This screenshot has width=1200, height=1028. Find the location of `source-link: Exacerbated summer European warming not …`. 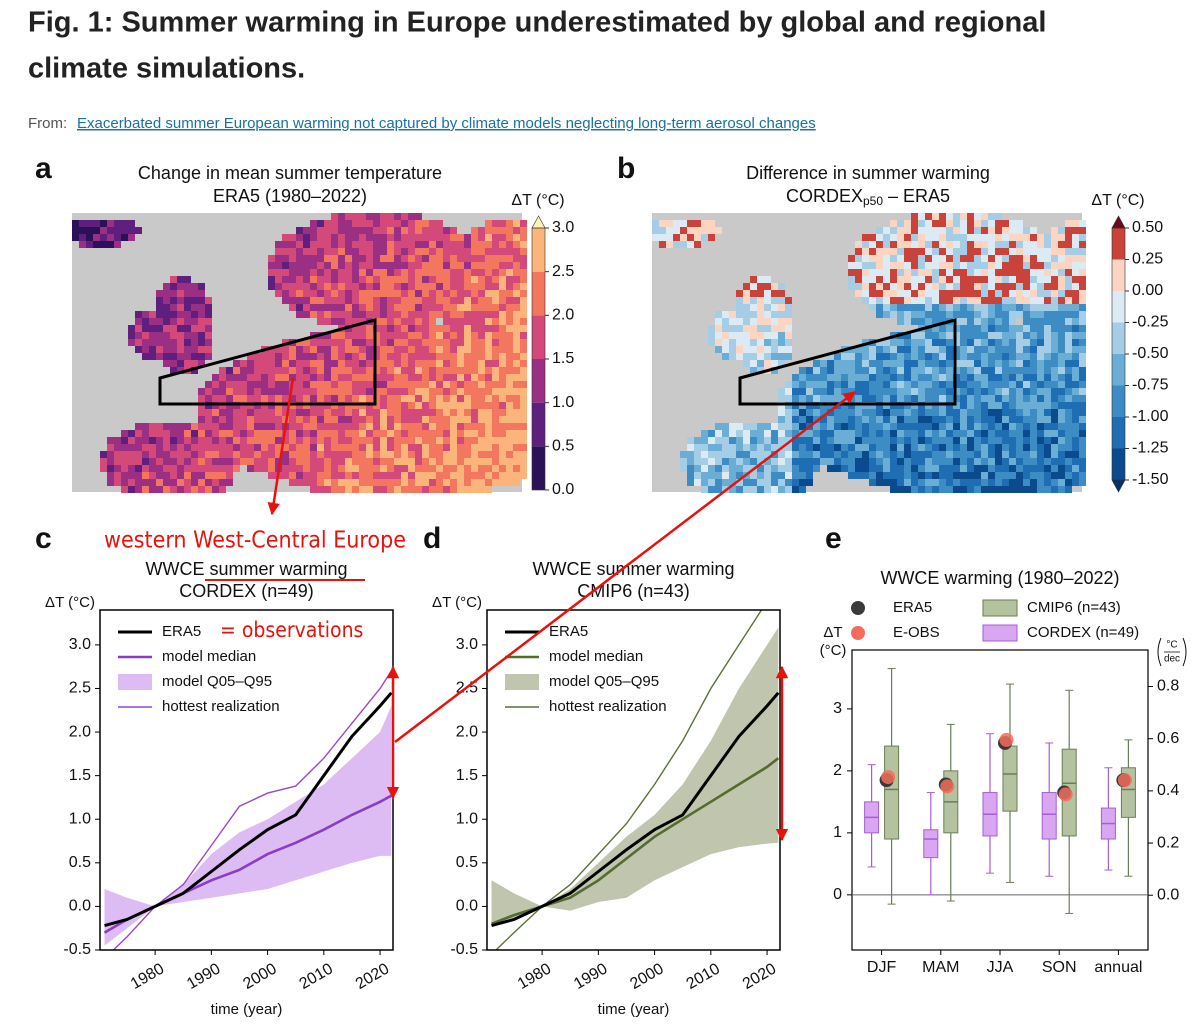

source-link: Exacerbated summer European warming not … is located at coordinates (446, 123).